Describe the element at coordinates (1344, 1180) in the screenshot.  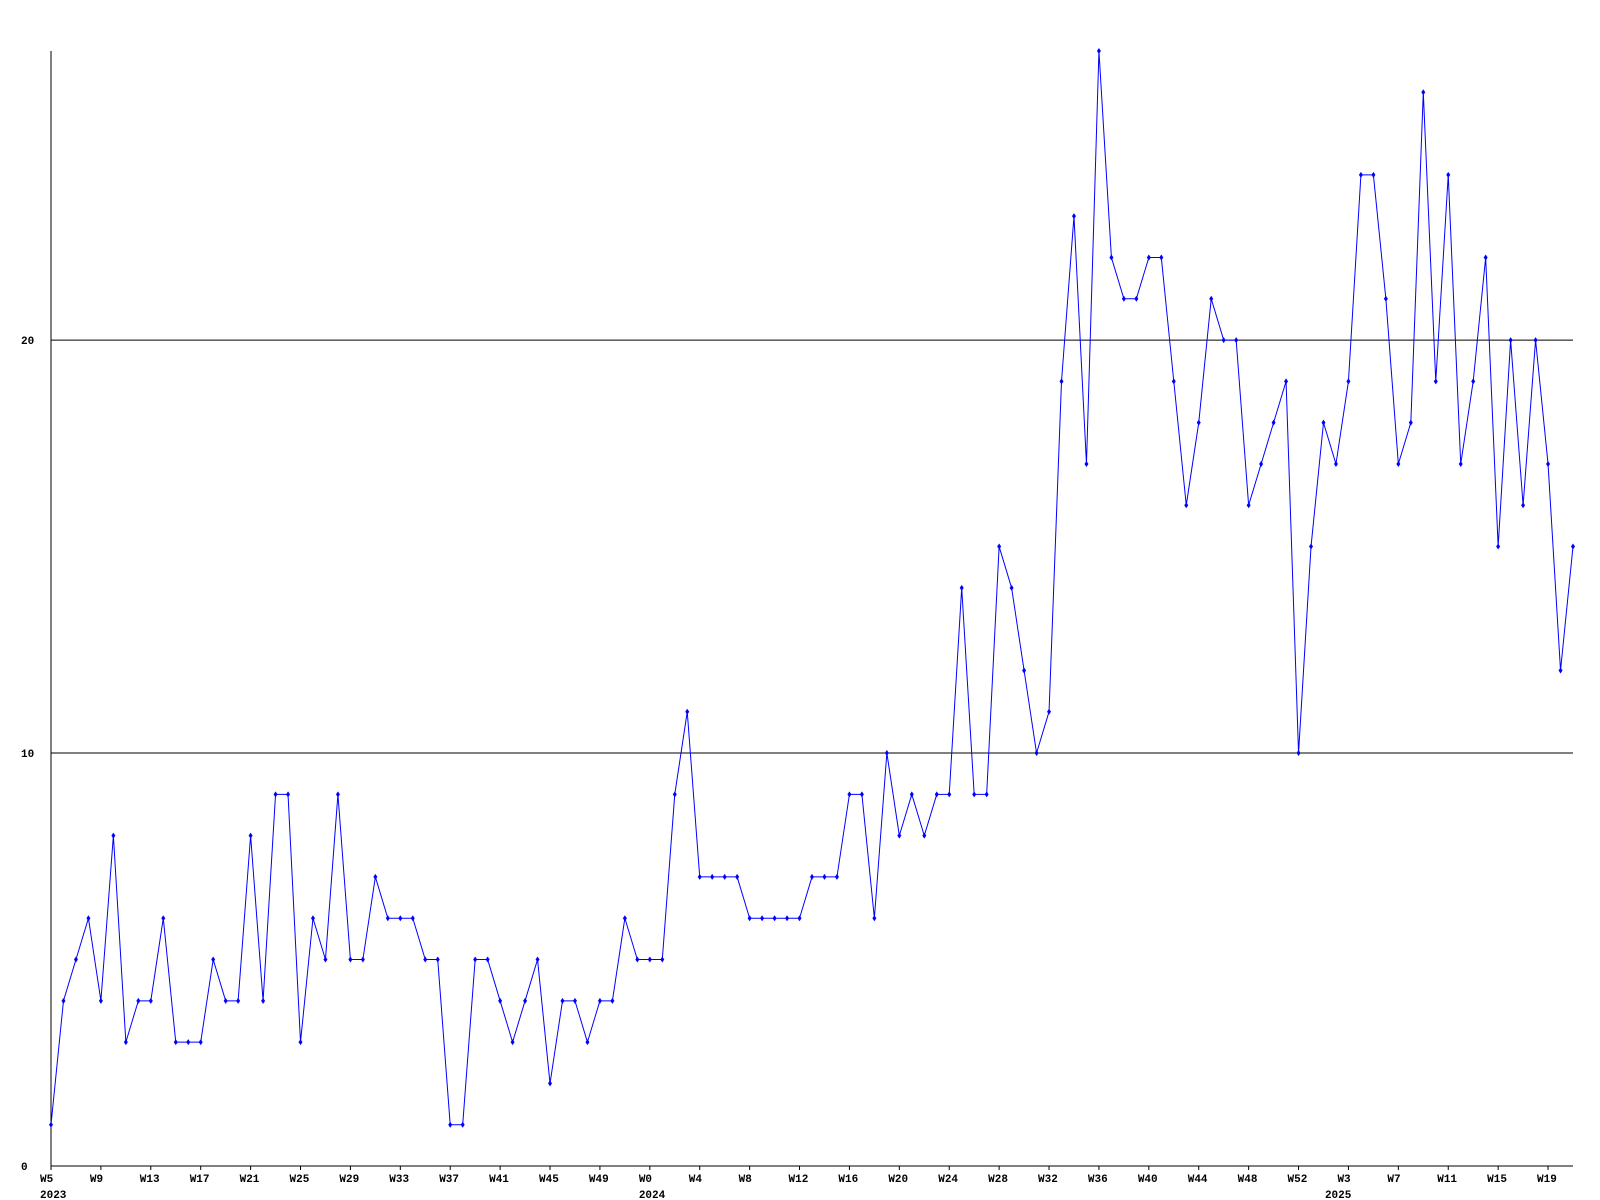
I see `x-tick-label: W3` at that location.